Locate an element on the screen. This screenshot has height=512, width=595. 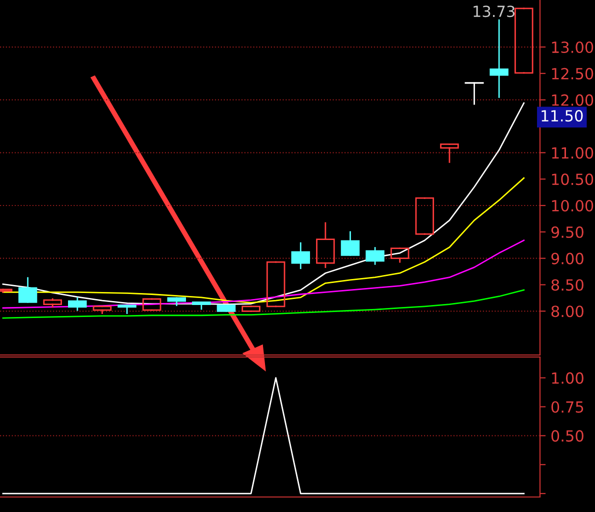
text: 11.50 is located at coordinates (562, 116).